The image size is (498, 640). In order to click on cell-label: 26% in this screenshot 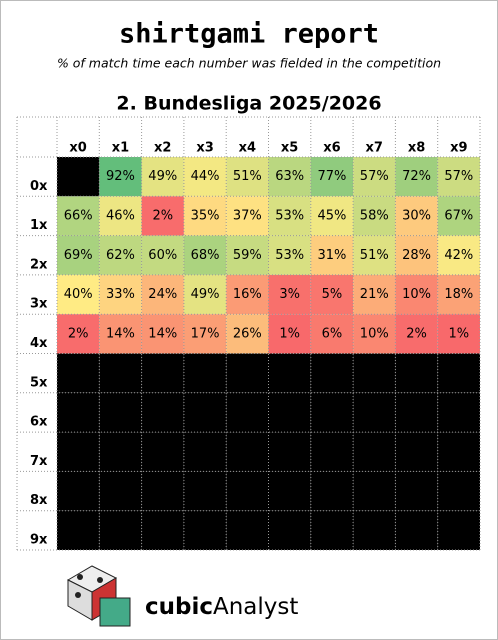, I will do `click(247, 333)`.